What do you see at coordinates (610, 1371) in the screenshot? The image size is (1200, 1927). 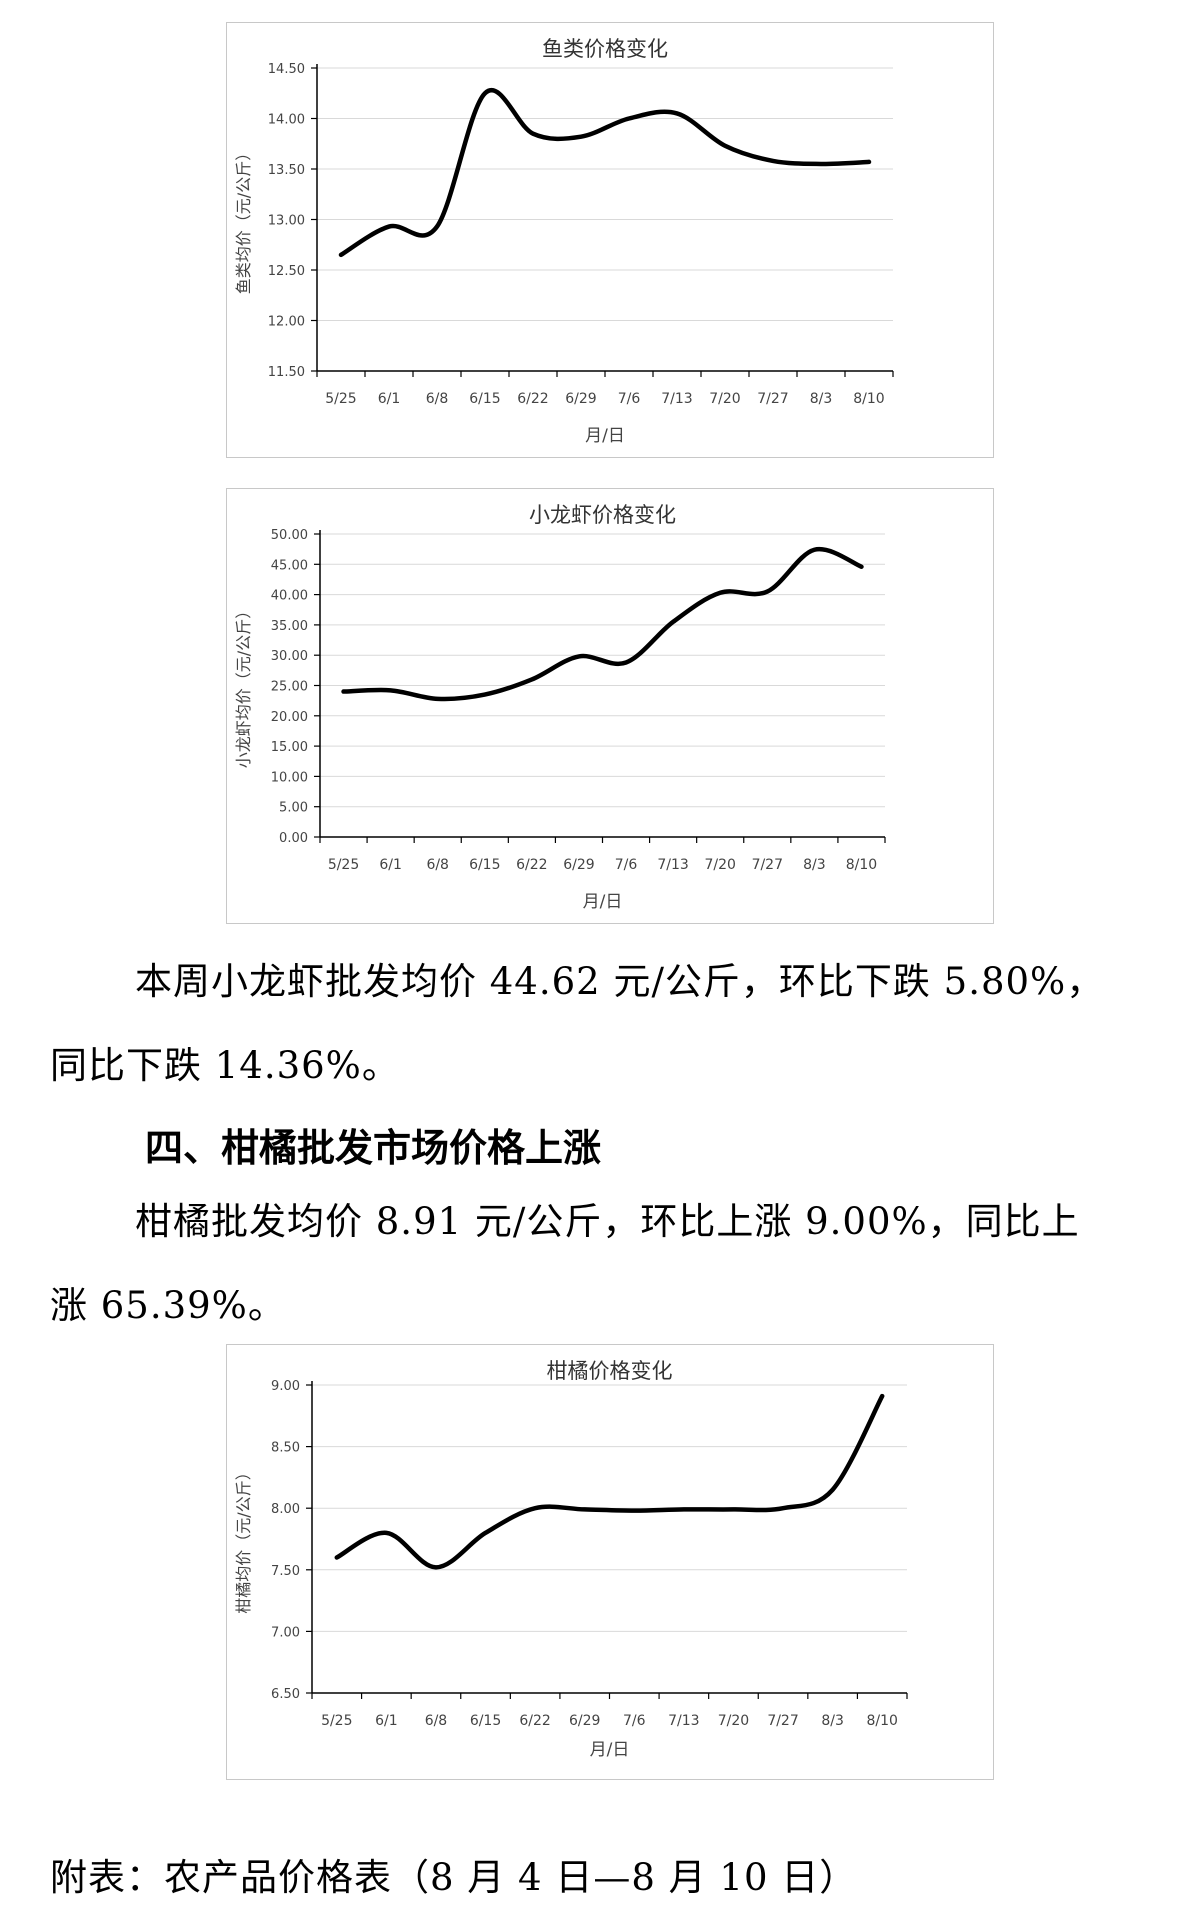 I see `chart-title: 柑橘价格变化` at bounding box center [610, 1371].